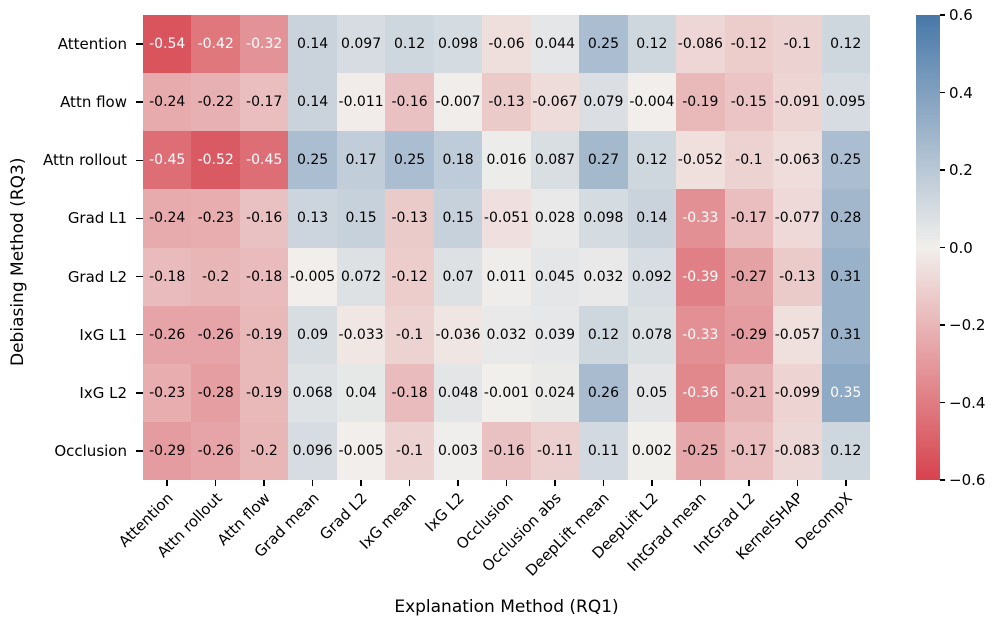 The height and width of the screenshot is (631, 997). What do you see at coordinates (264, 160) in the screenshot?
I see `heatmap-cell: -0.45` at bounding box center [264, 160].